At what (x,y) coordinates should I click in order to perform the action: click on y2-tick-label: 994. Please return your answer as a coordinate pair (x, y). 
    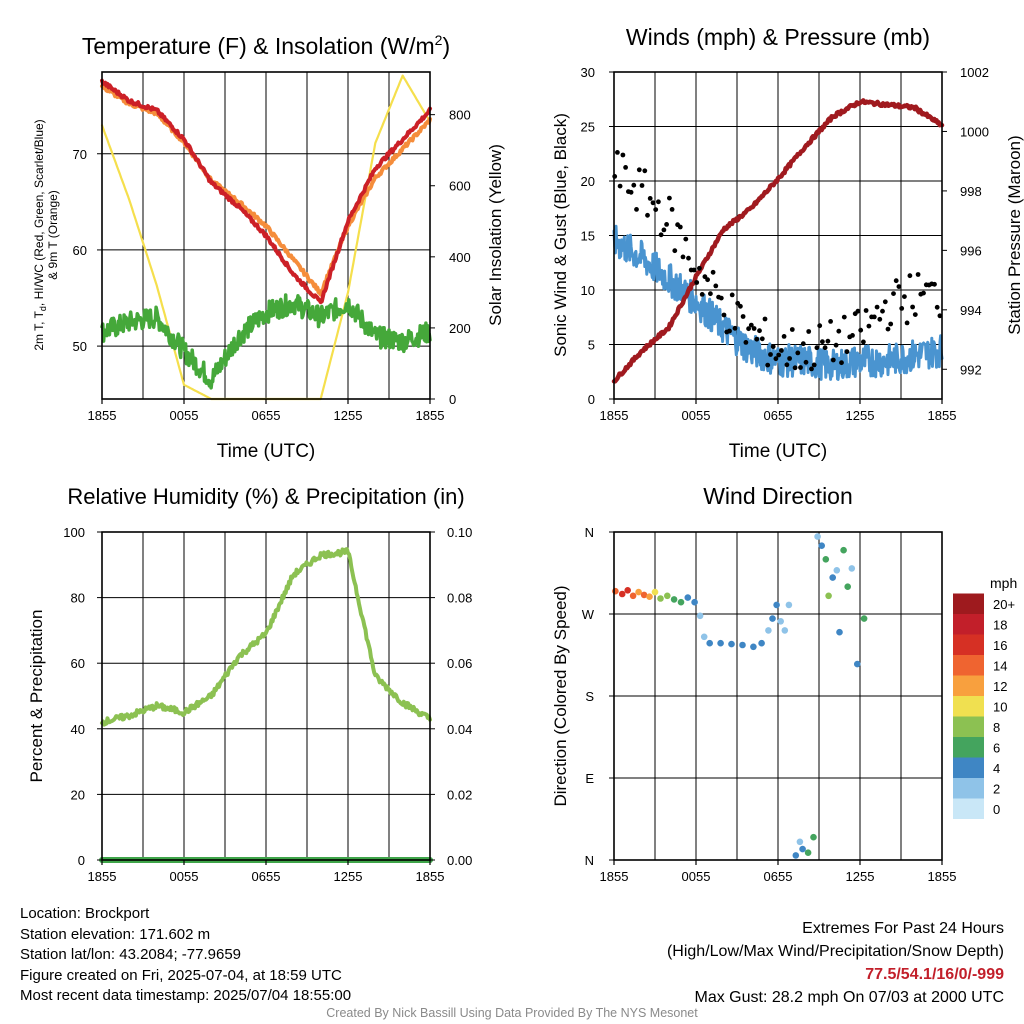
    Looking at the image, I should click on (971, 310).